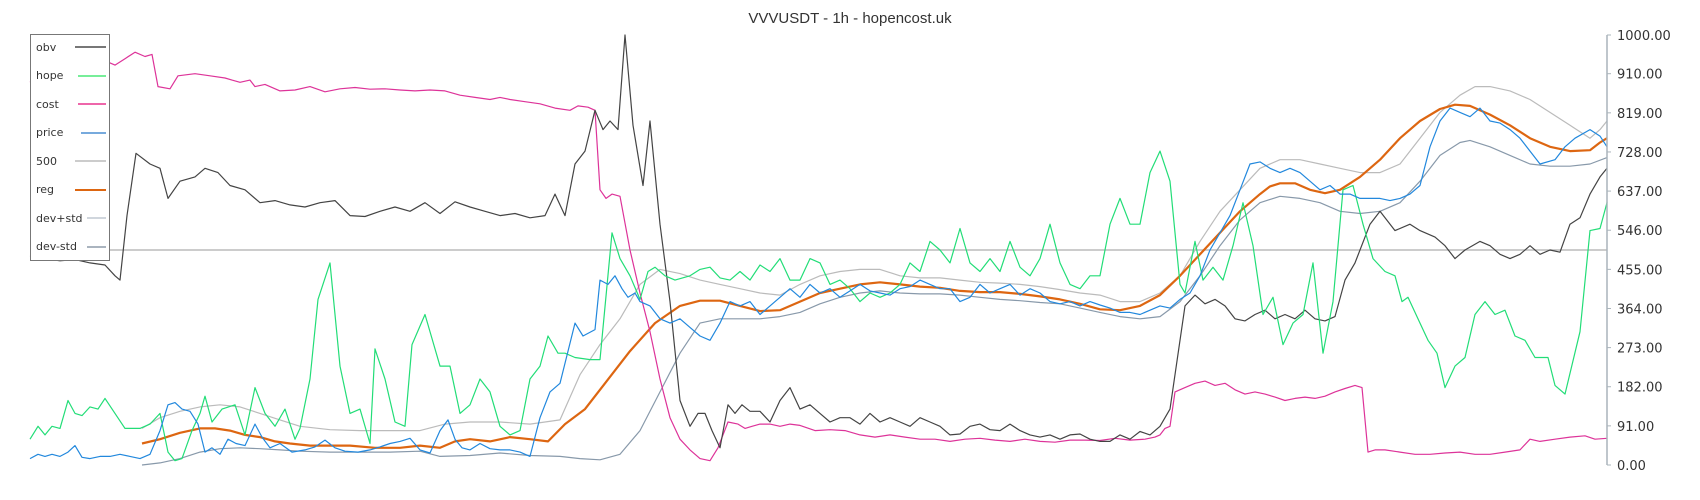 This screenshot has width=1700, height=500. I want to click on legend-item-dev-std: dev+std, so click(71, 218).